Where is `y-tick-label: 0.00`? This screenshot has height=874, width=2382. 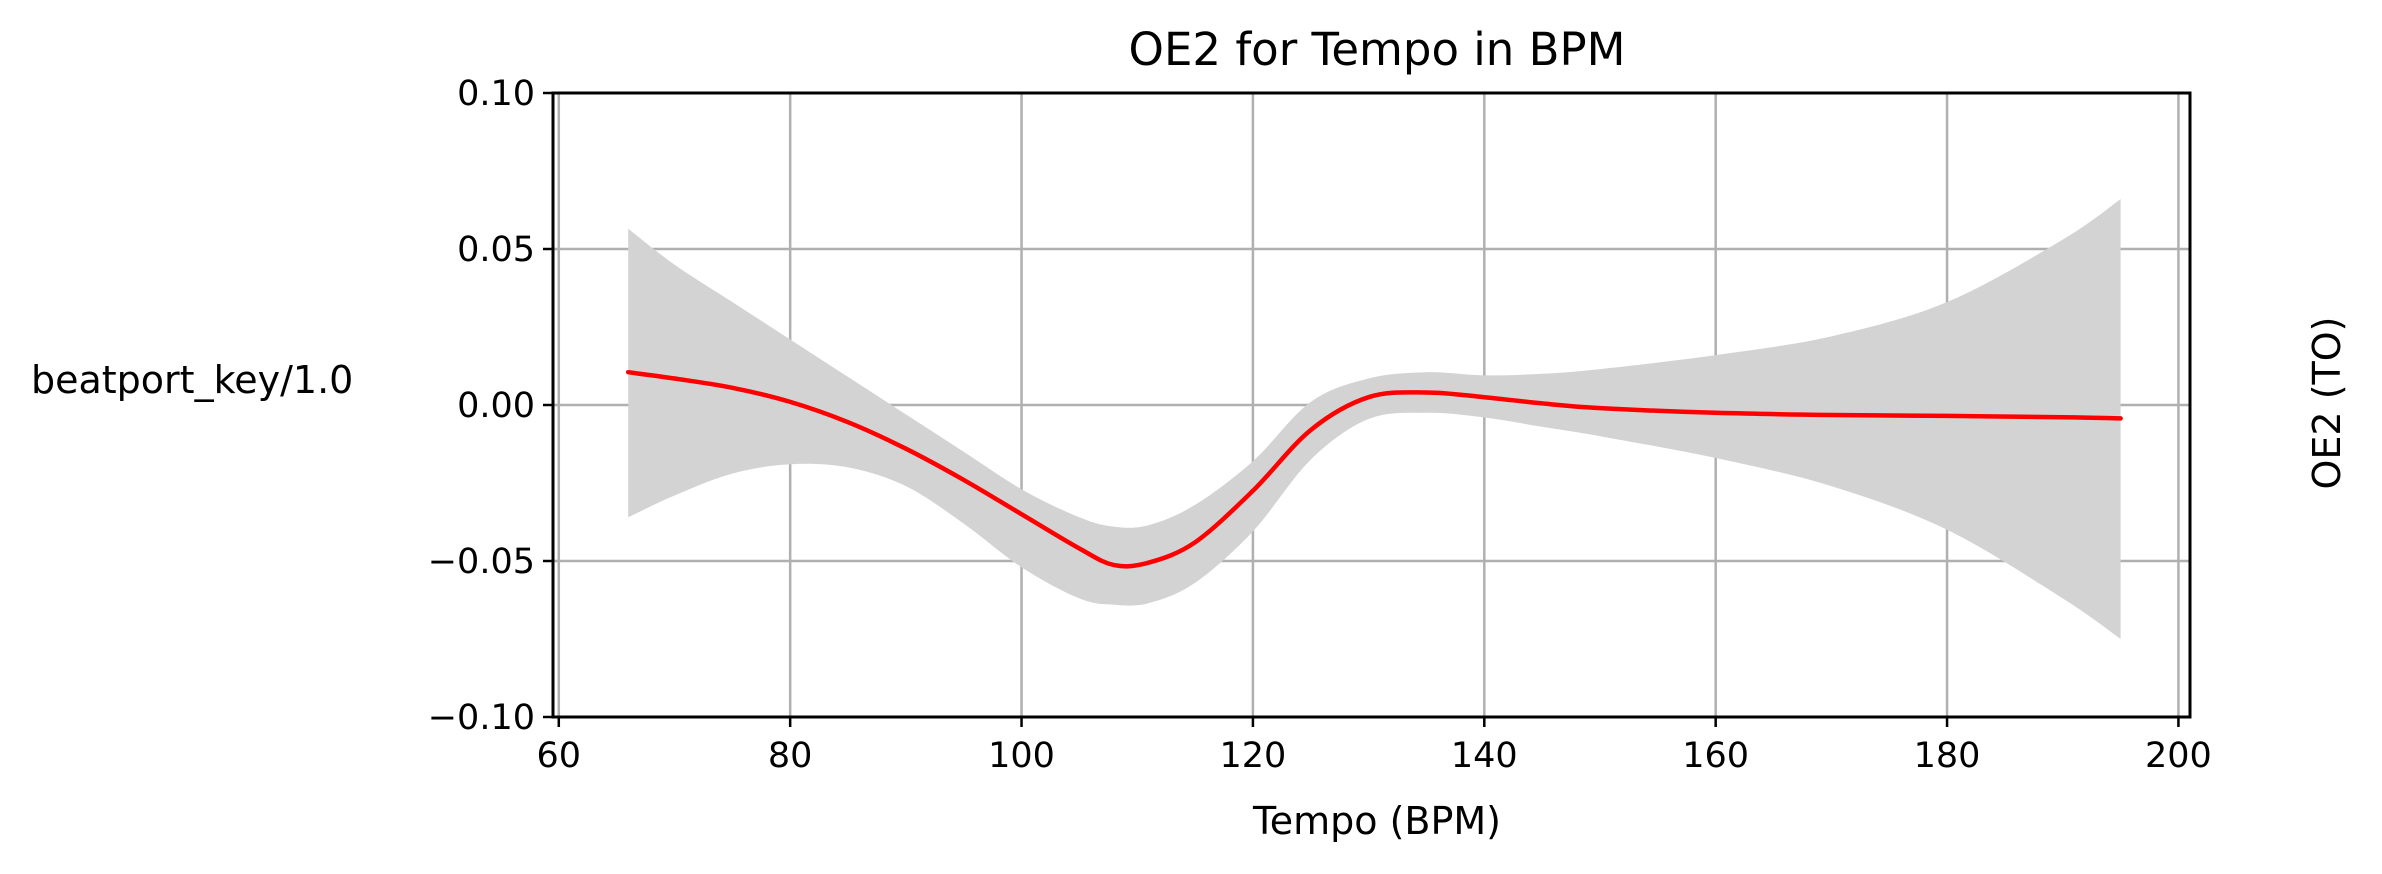 y-tick-label: 0.00 is located at coordinates (496, 406).